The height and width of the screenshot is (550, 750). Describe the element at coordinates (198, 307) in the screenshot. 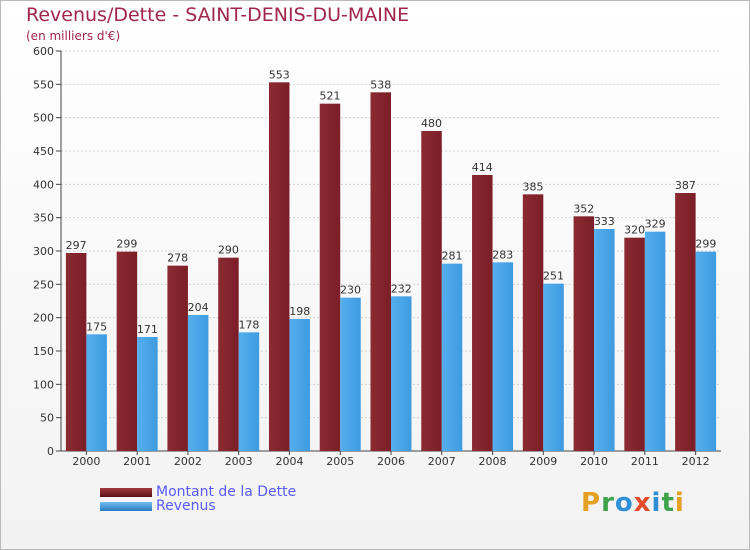

I see `data-label-revenus: 204` at that location.